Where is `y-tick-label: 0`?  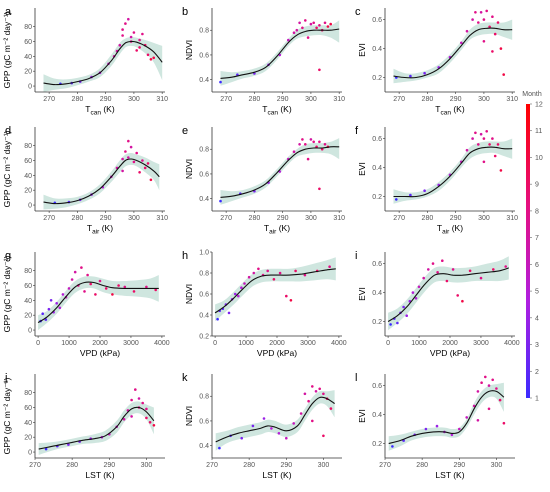
y-tick-label: 0 is located at coordinates (30, 206).